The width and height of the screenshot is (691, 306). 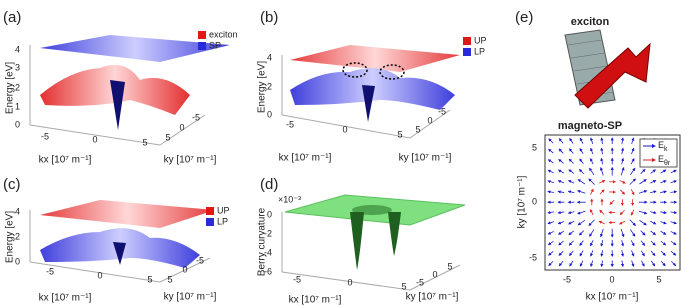 I want to click on title: exciton, so click(x=590, y=22).